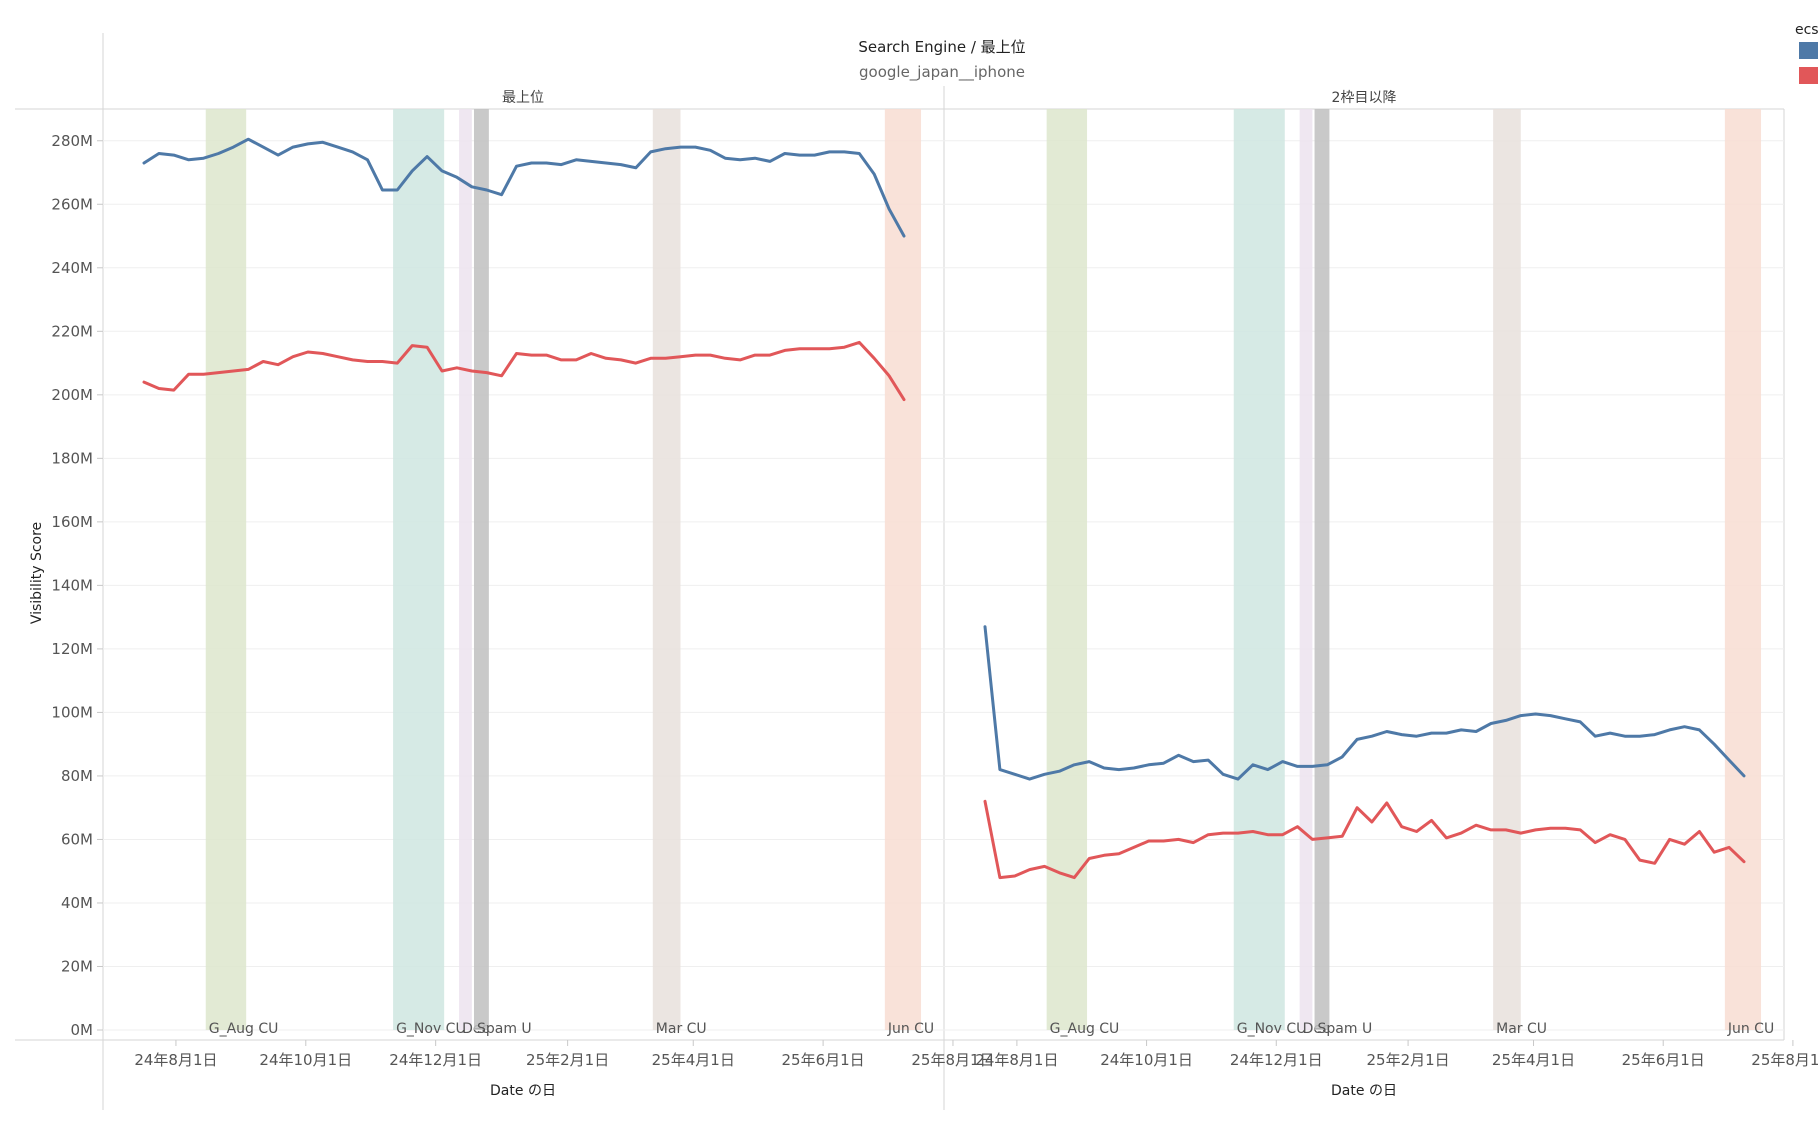  I want to click on y-tick-label: 160M, so click(72, 522).